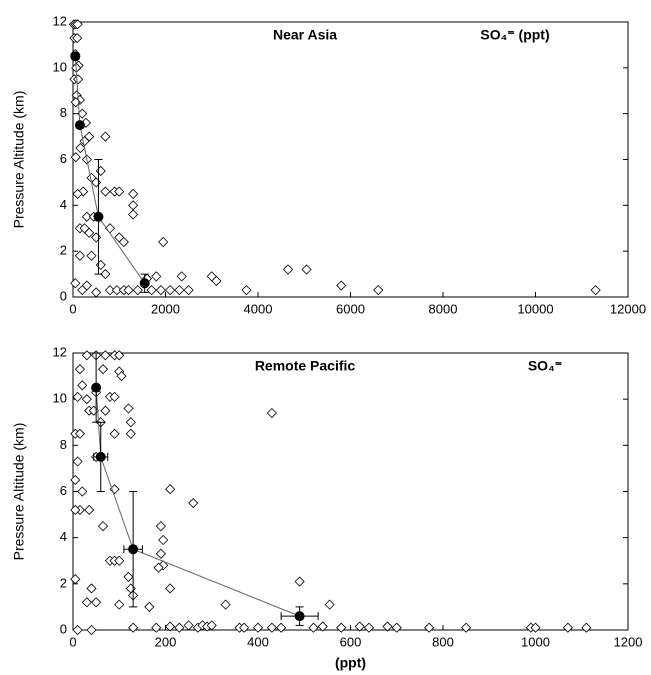  Describe the element at coordinates (63, 204) in the screenshot. I see `y-tick-label: 4` at that location.